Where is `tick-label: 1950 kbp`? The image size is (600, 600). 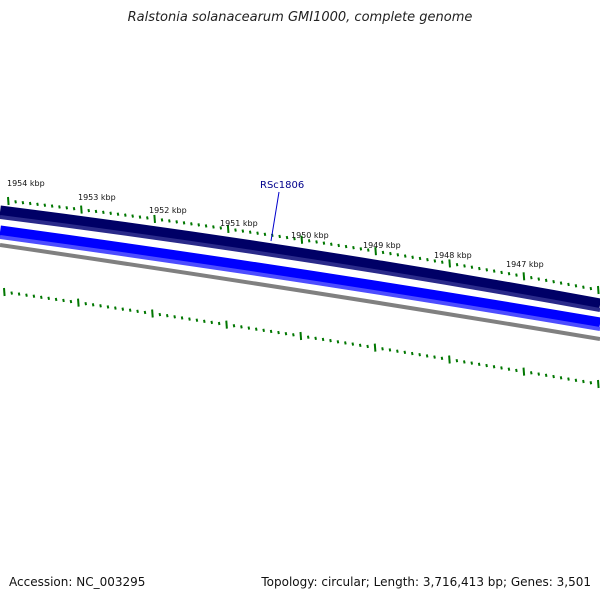
tick-label: 1950 kbp is located at coordinates (310, 235).